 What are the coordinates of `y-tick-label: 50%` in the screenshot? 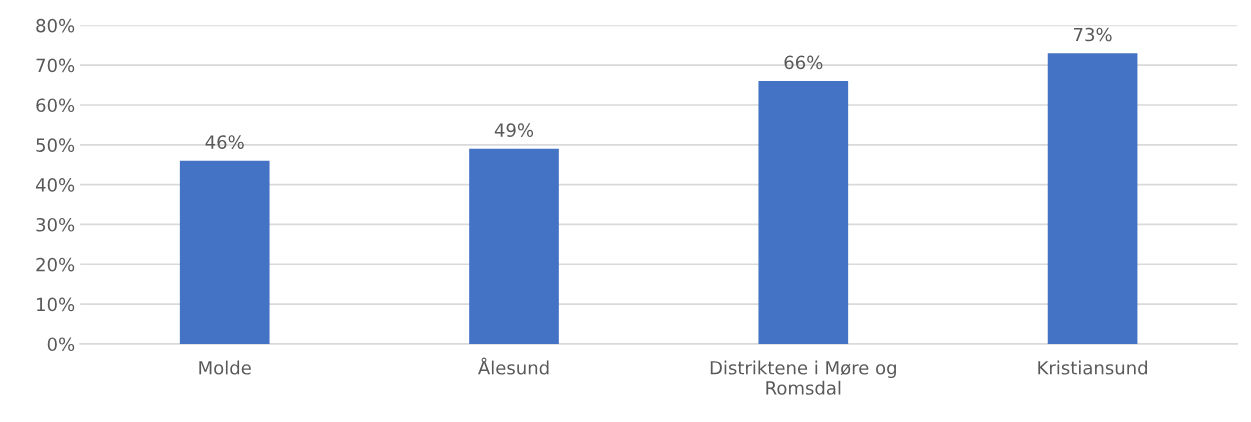 It's located at (55, 145).